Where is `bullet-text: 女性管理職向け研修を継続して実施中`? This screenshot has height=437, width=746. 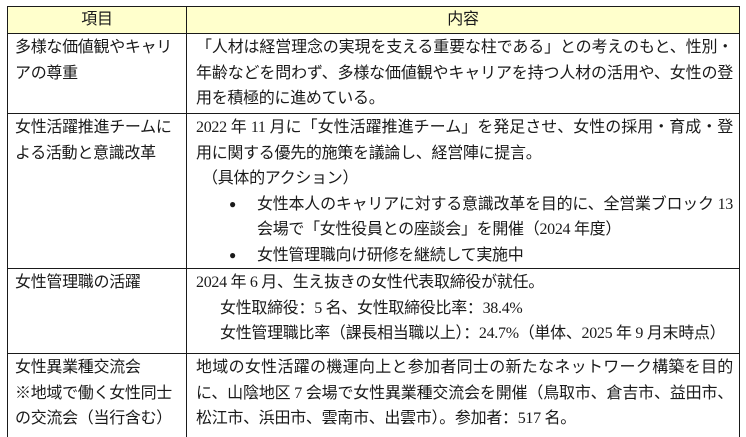 bullet-text: 女性管理職向け研修を継続して実施中 is located at coordinates (390, 255).